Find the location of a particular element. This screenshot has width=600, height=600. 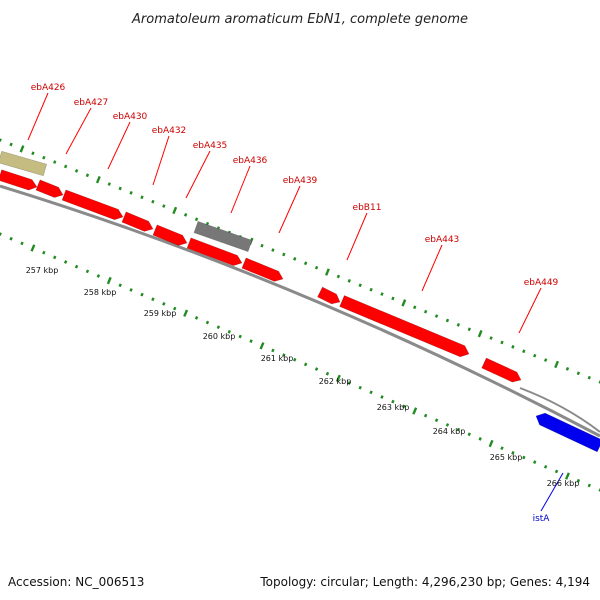

gene-label-eba430: ebA430 is located at coordinates (130, 117).